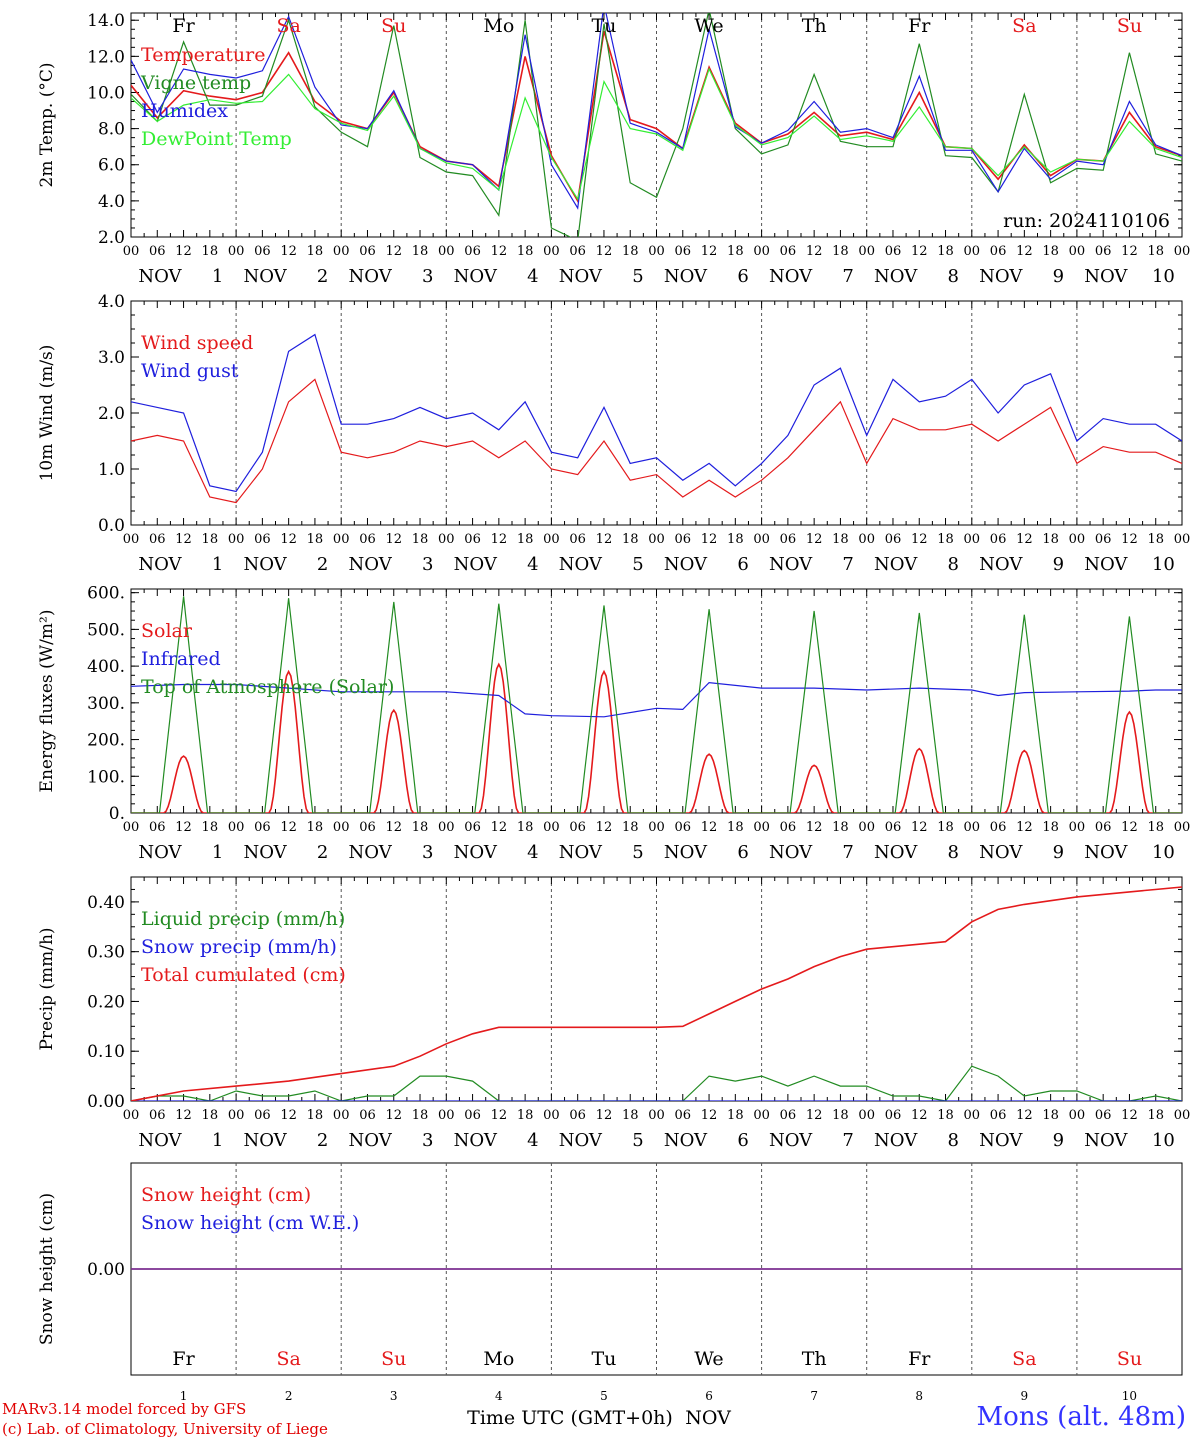 The width and height of the screenshot is (1194, 1440). I want to click on y-tick-label: 0.00, so click(106, 1270).